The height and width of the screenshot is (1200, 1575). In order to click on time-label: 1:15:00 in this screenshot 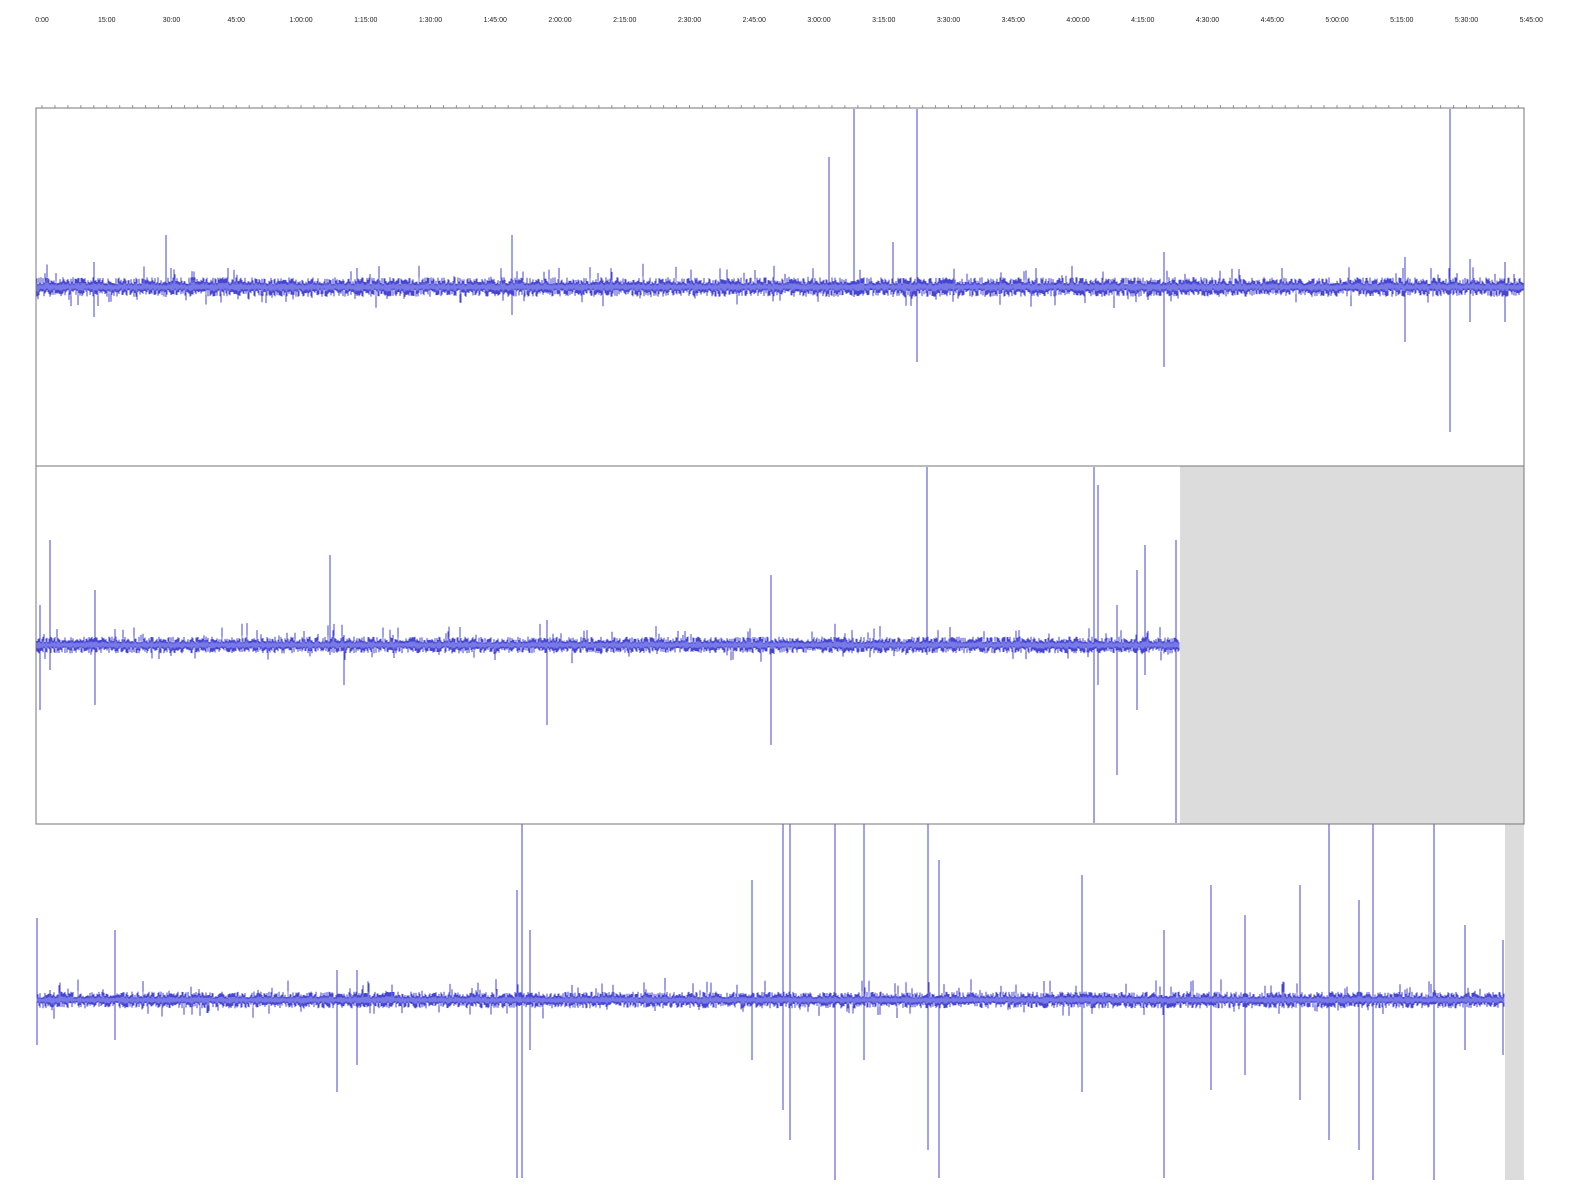, I will do `click(365, 20)`.